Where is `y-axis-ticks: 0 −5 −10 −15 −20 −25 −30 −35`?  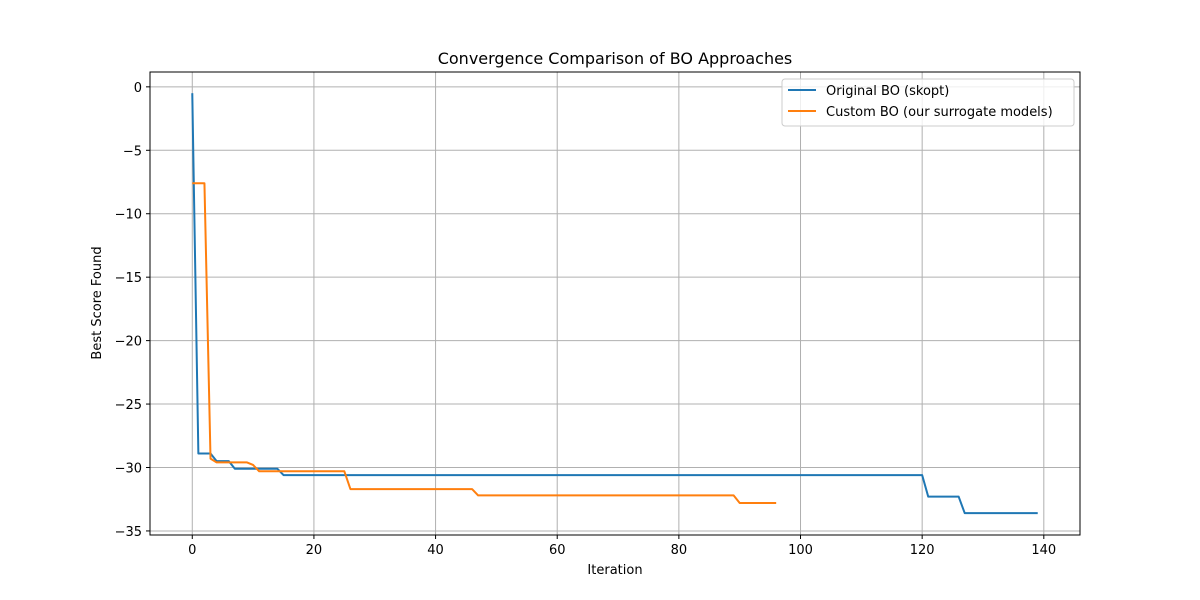
y-axis-ticks: 0 −5 −10 −15 −20 −25 −30 −35 is located at coordinates (132, 310).